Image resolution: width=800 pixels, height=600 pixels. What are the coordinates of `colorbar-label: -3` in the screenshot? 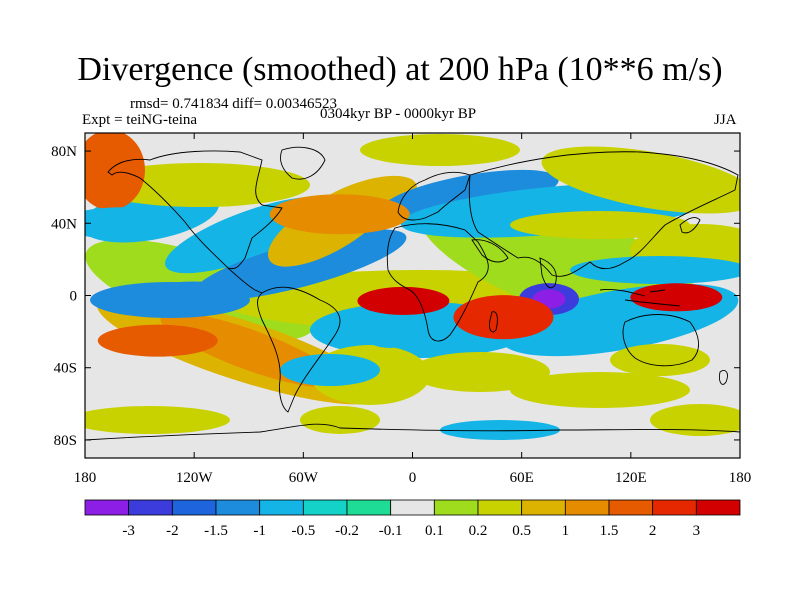 It's located at (128, 531).